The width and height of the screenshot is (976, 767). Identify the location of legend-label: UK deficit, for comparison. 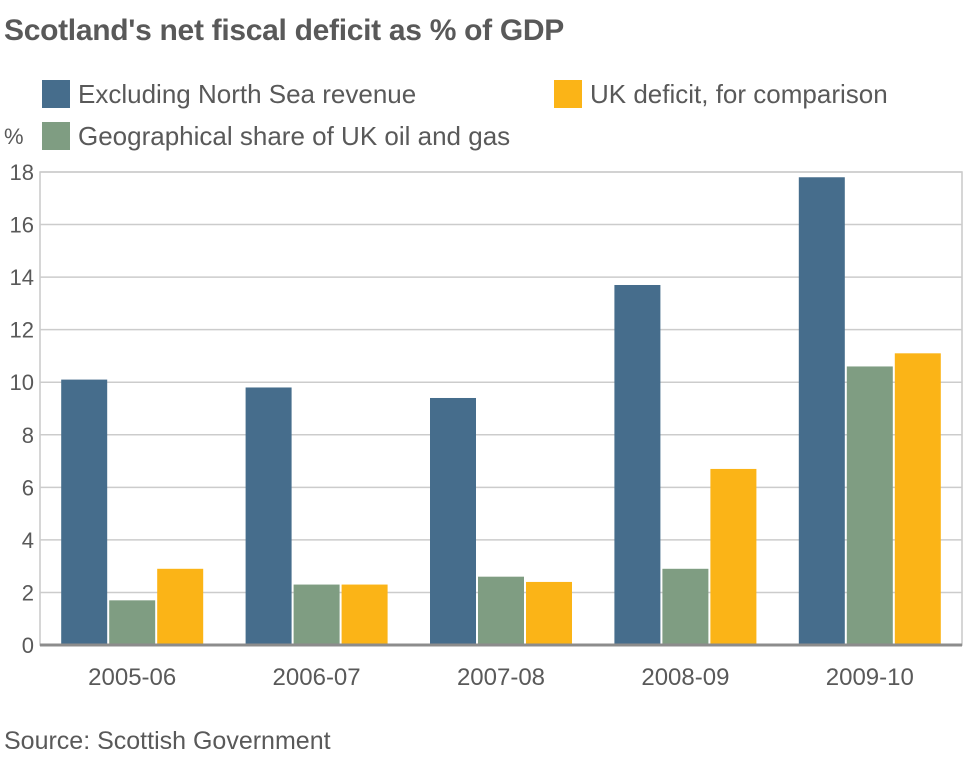
(739, 93).